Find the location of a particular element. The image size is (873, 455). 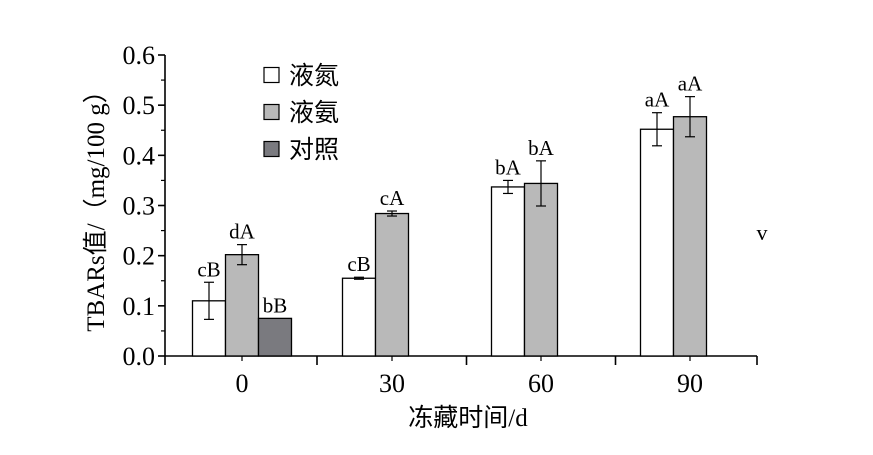

data-label: dA is located at coordinates (242, 232).